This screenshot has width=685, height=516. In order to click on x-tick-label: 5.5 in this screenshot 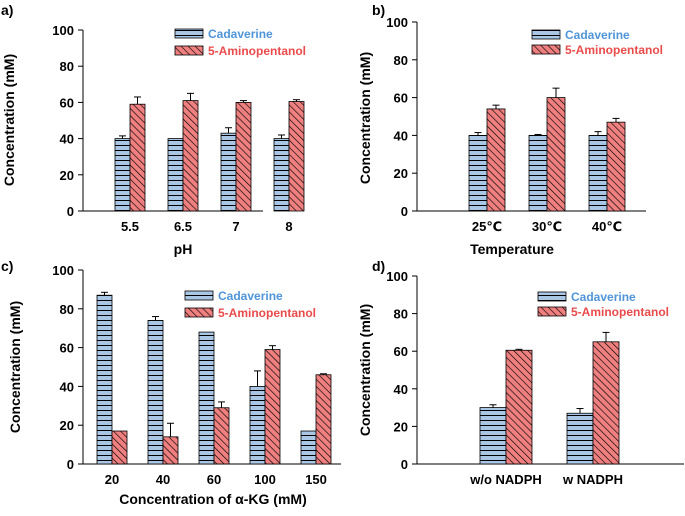, I will do `click(130, 226)`.